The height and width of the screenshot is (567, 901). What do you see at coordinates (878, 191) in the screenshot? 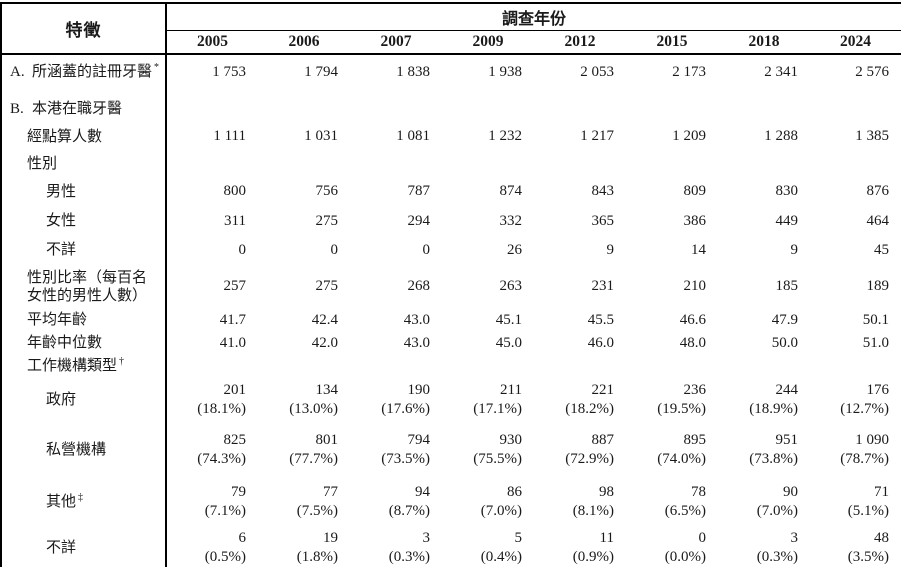
I see `table-cell: 876` at bounding box center [878, 191].